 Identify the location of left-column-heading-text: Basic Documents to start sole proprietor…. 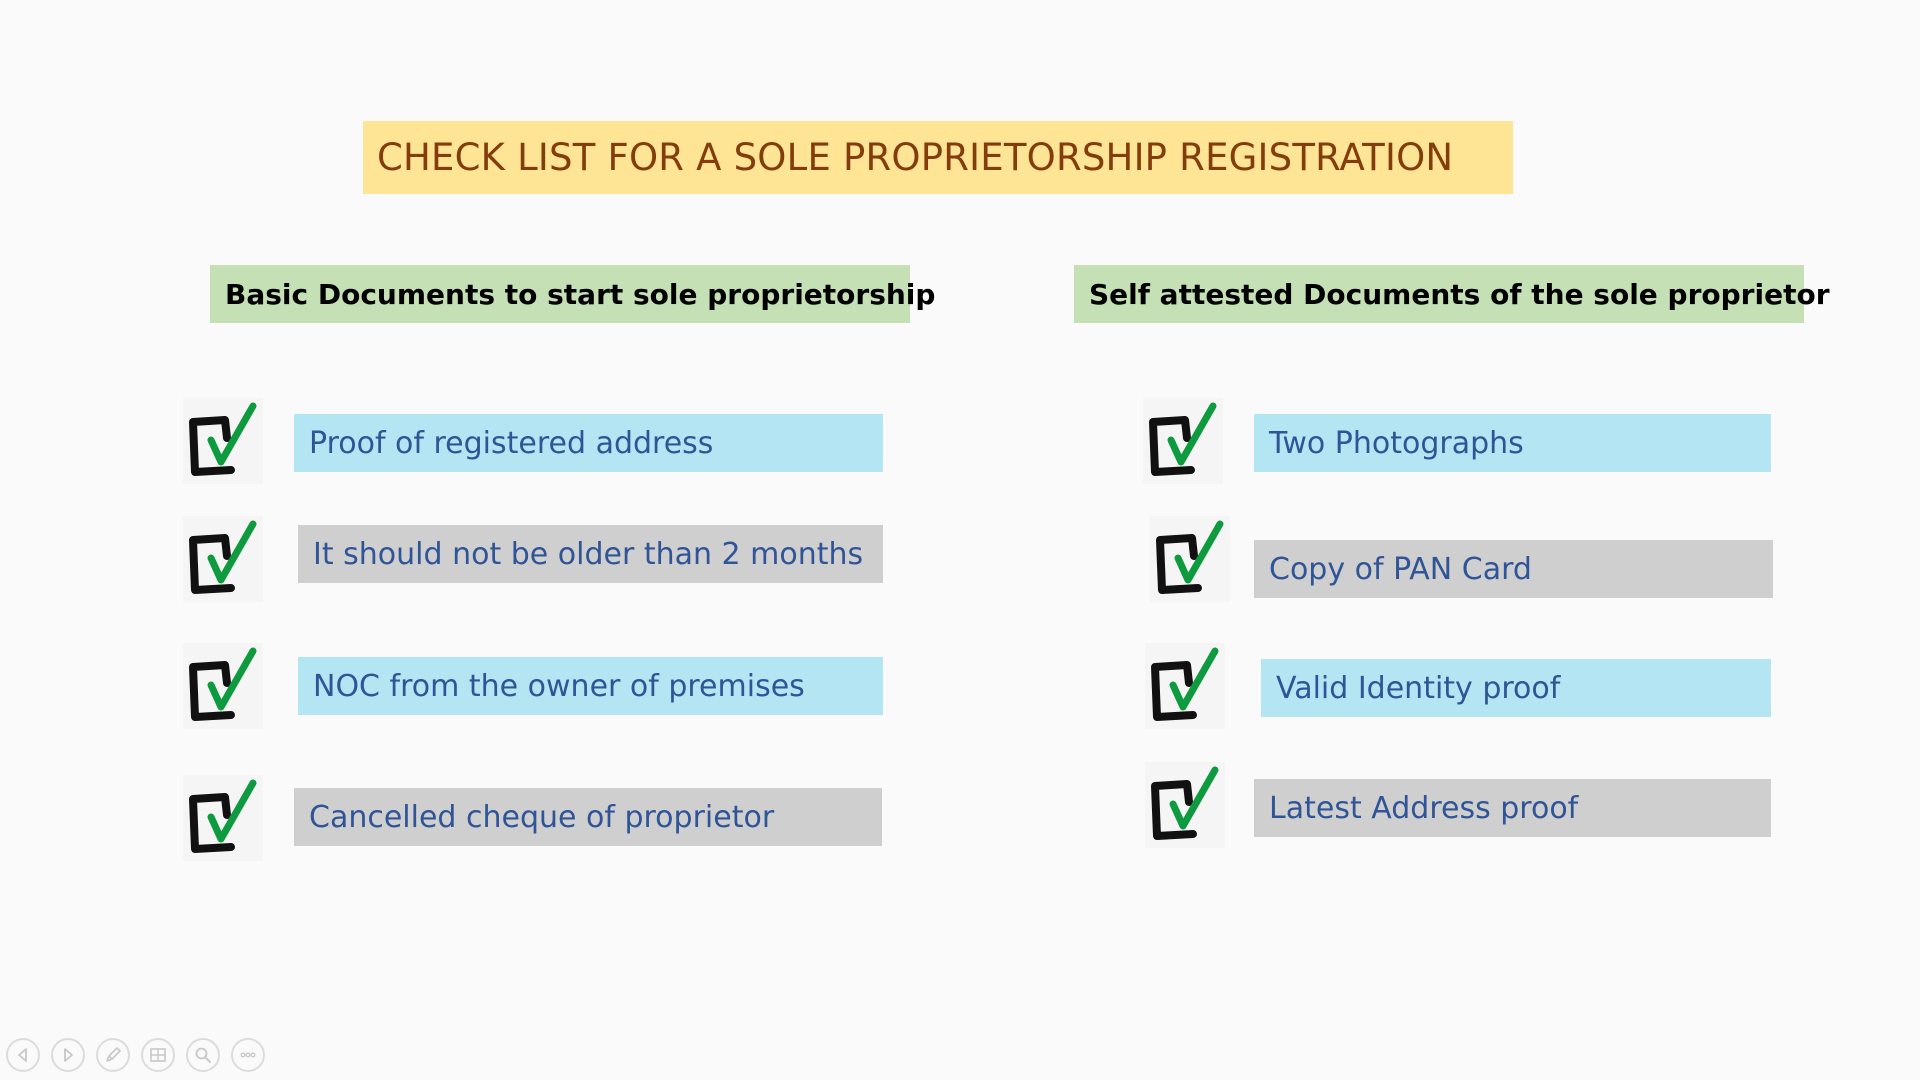
(580, 294).